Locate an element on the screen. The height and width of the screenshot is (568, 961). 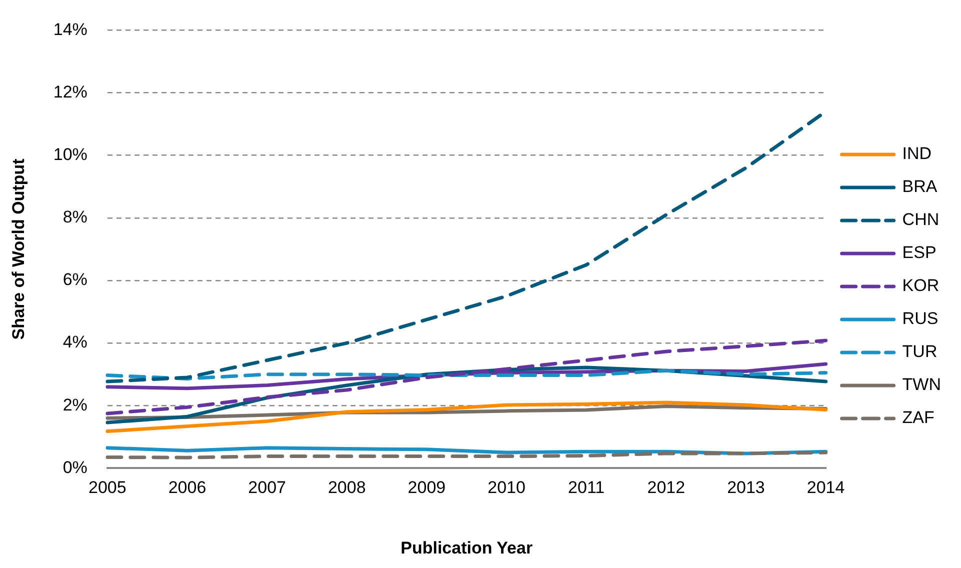
x-tick-label: 2005 is located at coordinates (107, 488).